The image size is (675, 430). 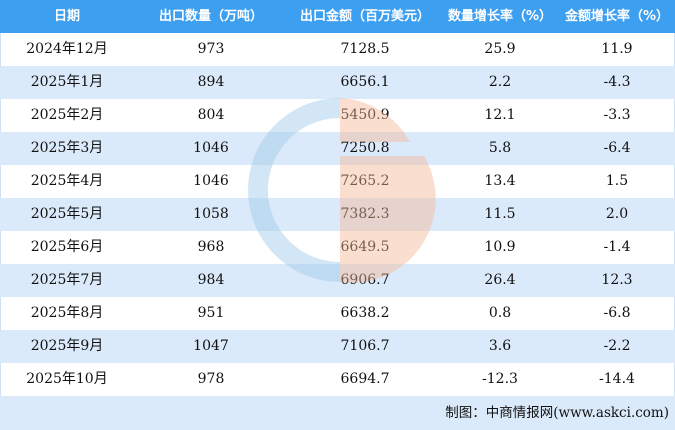 What do you see at coordinates (337, 247) in the screenshot?
I see `table-row: 2025年6月 968 6649.5 10.9 -1.4` at bounding box center [337, 247].